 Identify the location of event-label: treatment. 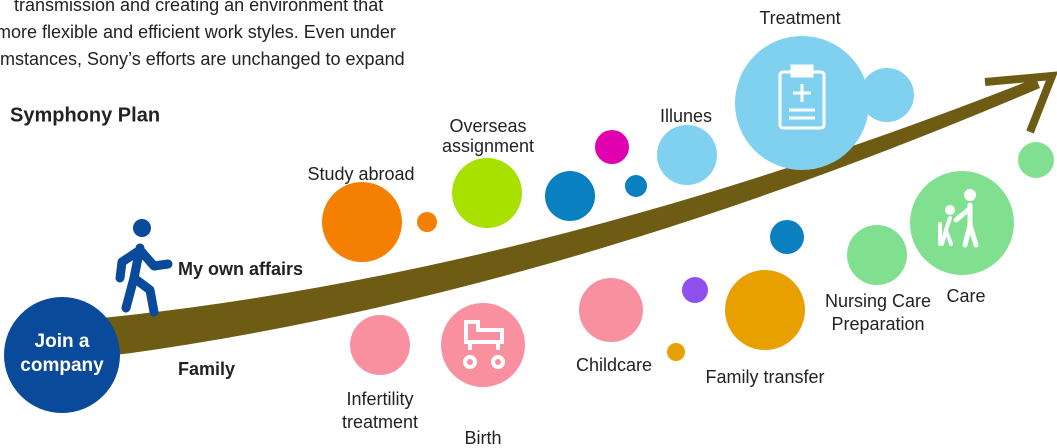
(380, 422).